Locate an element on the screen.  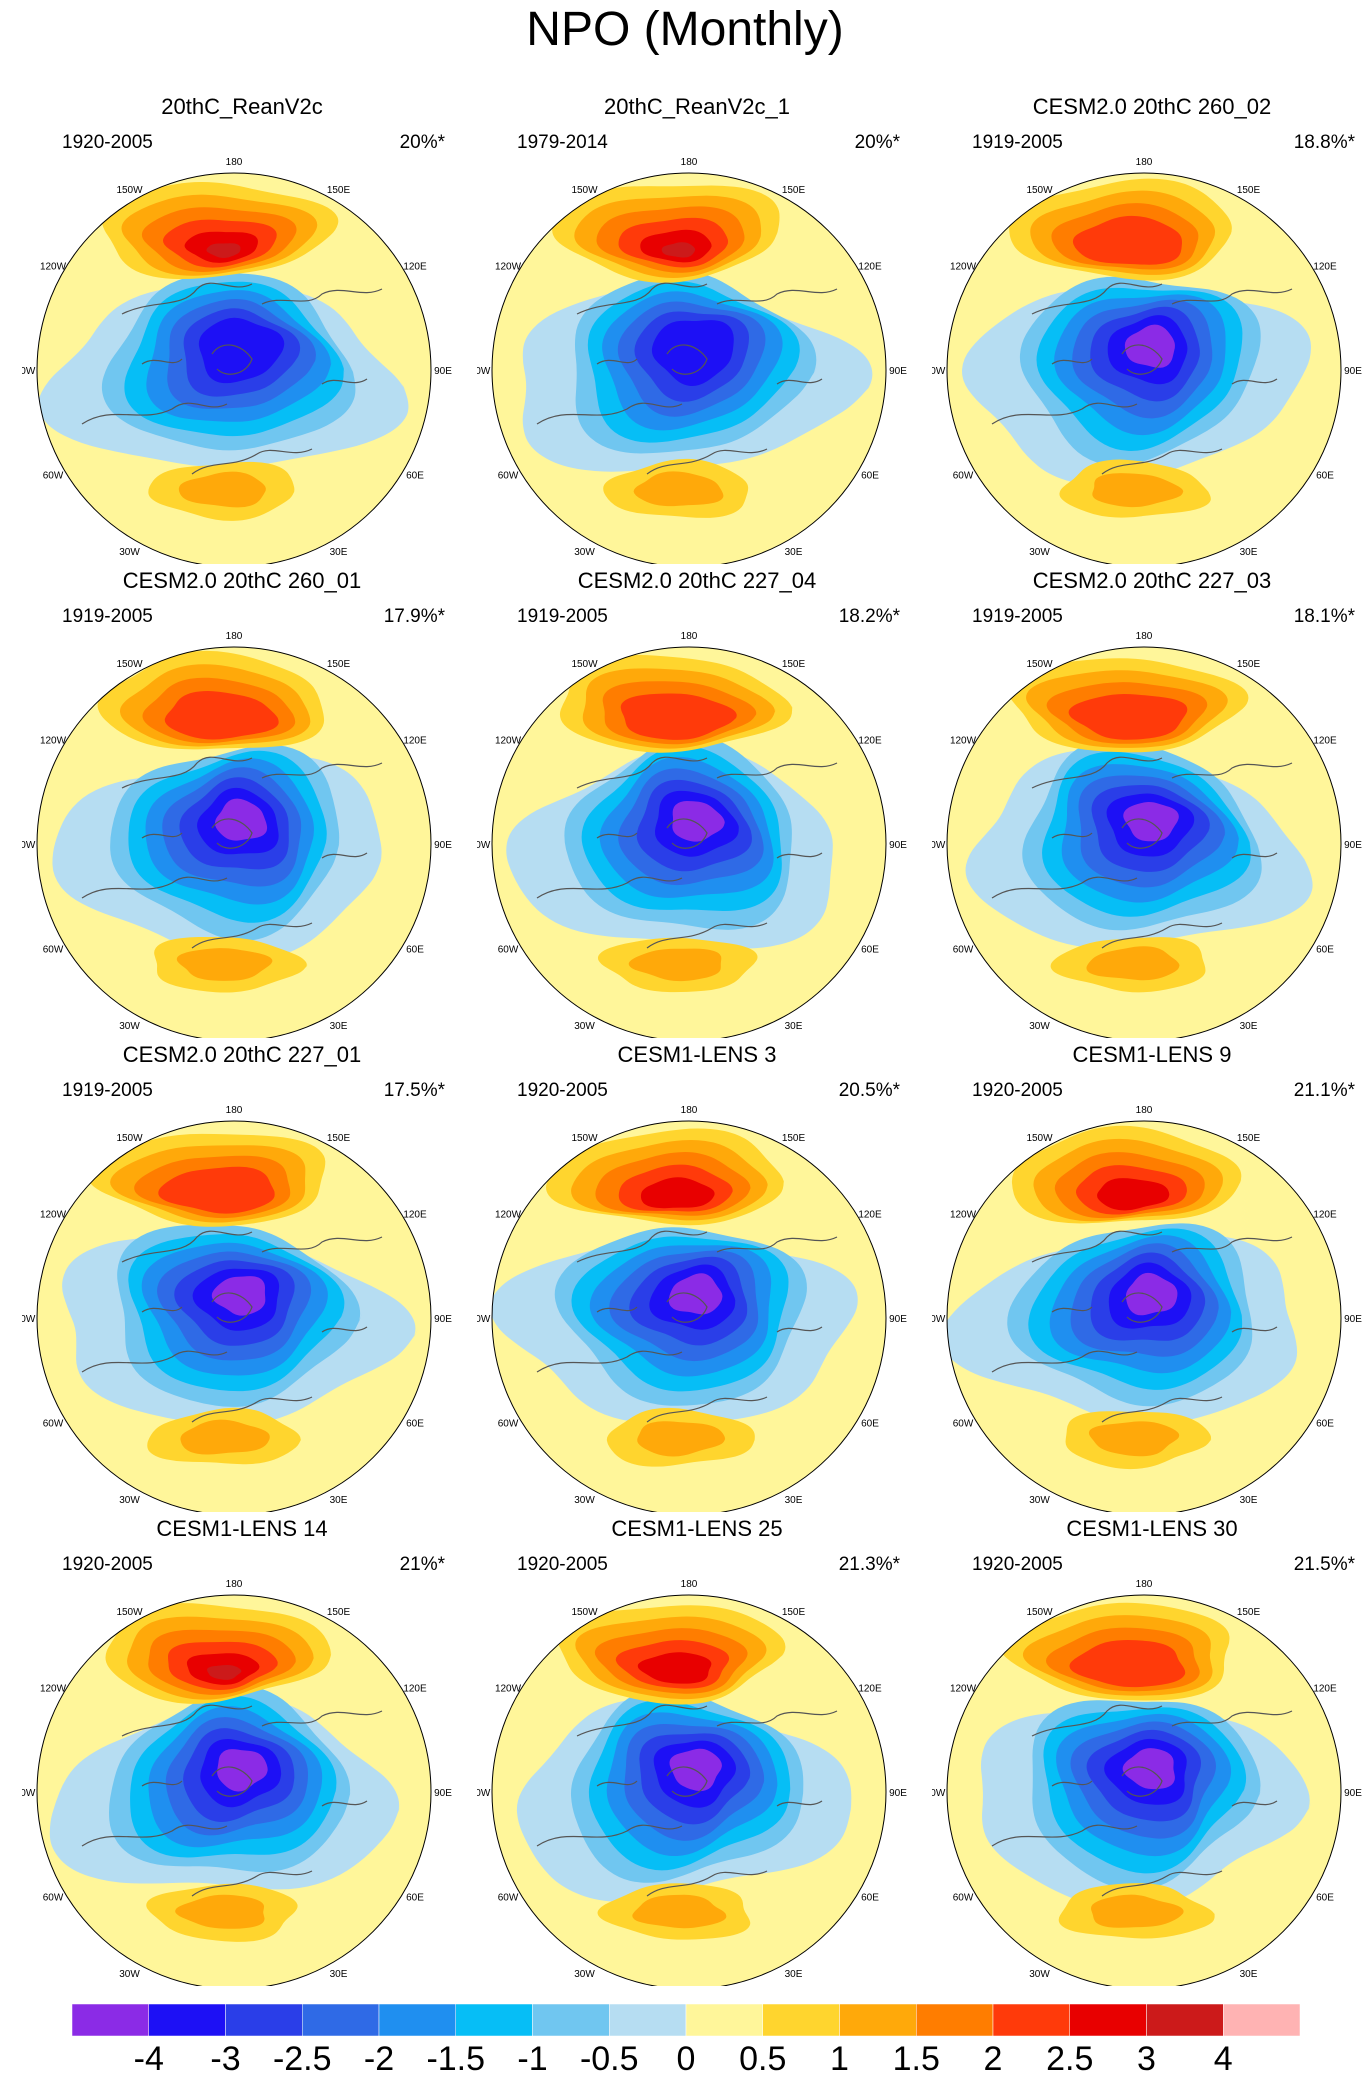
colorbar-tick-label: 0 is located at coordinates (686, 2059).